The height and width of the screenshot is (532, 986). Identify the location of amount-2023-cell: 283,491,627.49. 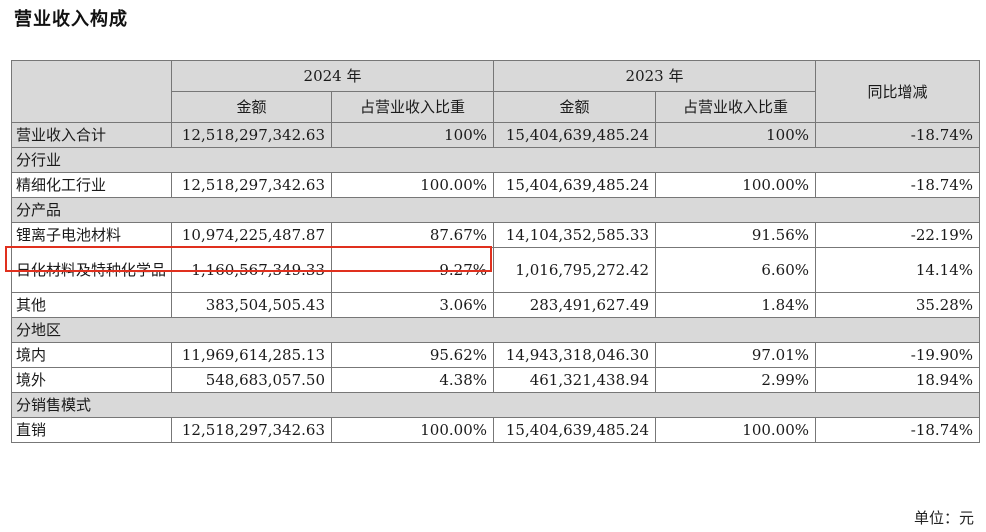
(575, 305).